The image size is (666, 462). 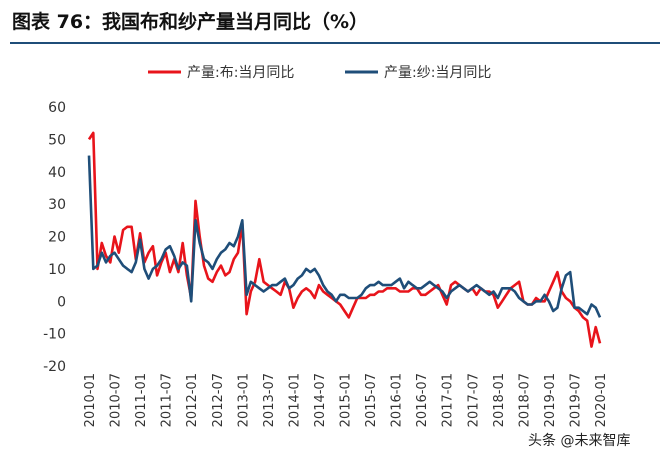 What do you see at coordinates (192, 400) in the screenshot?
I see `x-tick-label: 2012-01` at bounding box center [192, 400].